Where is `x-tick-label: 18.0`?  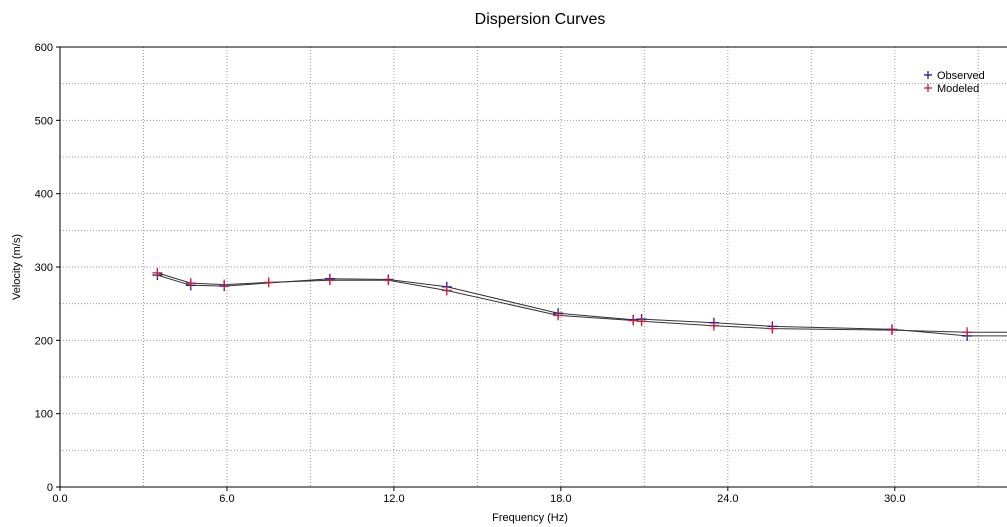 x-tick-label: 18.0 is located at coordinates (560, 499).